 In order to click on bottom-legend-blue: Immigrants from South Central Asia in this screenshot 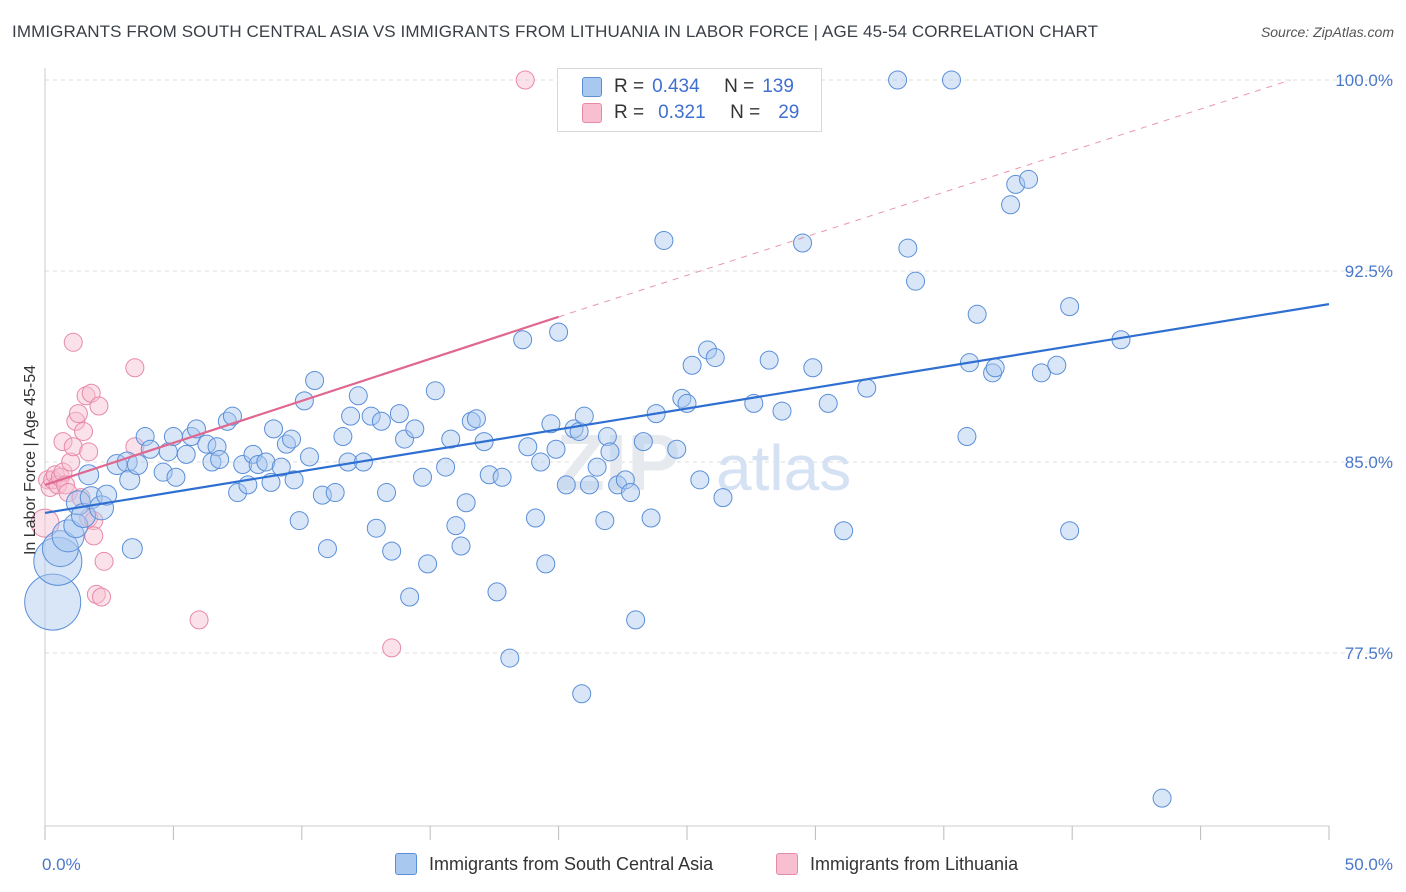, I will do `click(554, 864)`.